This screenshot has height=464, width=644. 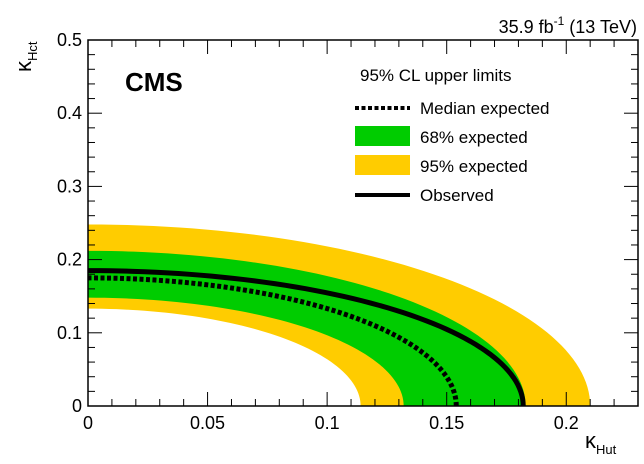 I want to click on y-axis-title: κHct, so click(x=25, y=56).